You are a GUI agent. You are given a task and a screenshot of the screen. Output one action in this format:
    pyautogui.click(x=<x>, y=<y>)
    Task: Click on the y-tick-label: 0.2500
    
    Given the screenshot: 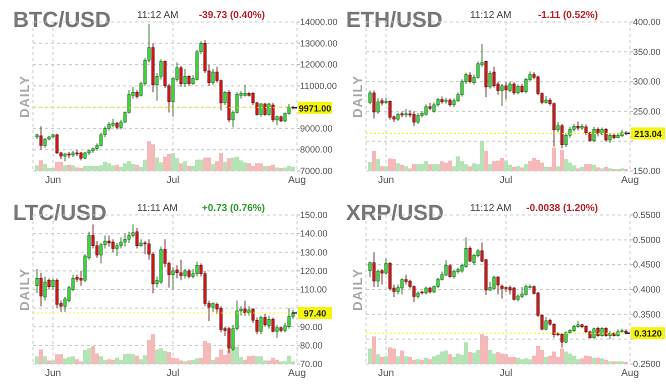 What is the action you would take?
    pyautogui.click(x=647, y=364)
    